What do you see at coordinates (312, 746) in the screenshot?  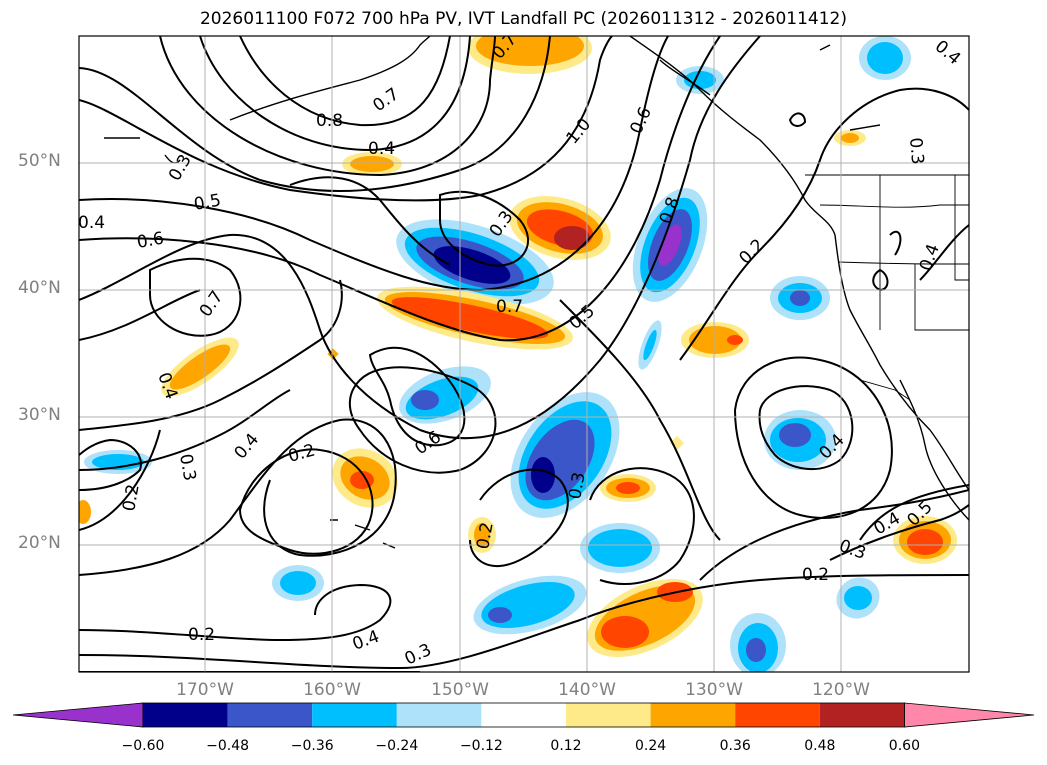 I see `colorbar-tick-label: −0.36` at bounding box center [312, 746].